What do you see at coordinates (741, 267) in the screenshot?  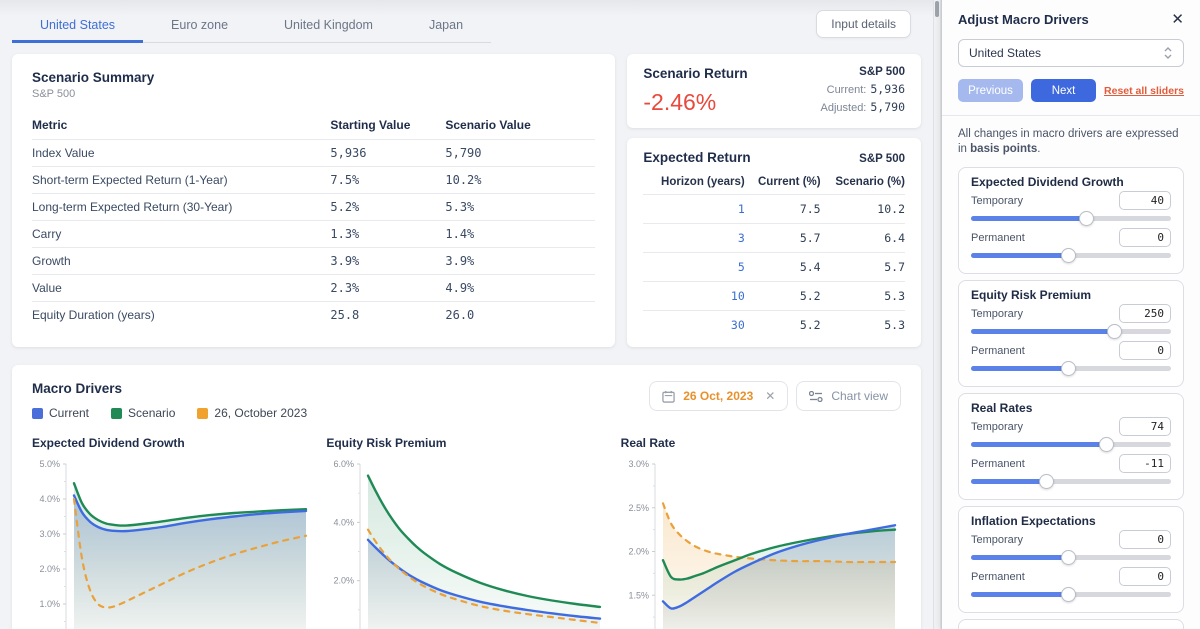 I see `expected-value: 5` at bounding box center [741, 267].